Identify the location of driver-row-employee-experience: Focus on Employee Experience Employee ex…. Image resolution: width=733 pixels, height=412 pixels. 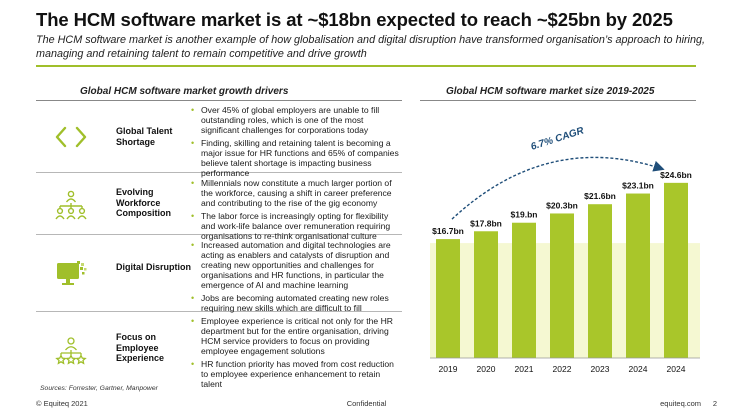
(219, 350).